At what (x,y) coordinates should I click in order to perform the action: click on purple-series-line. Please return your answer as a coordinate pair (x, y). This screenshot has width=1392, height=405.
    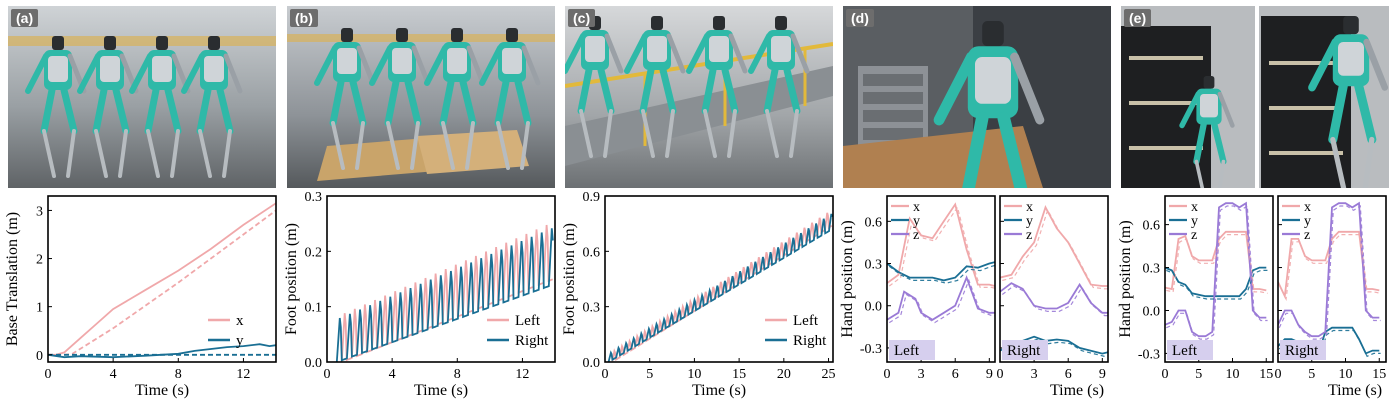
    Looking at the image, I should click on (1054, 298).